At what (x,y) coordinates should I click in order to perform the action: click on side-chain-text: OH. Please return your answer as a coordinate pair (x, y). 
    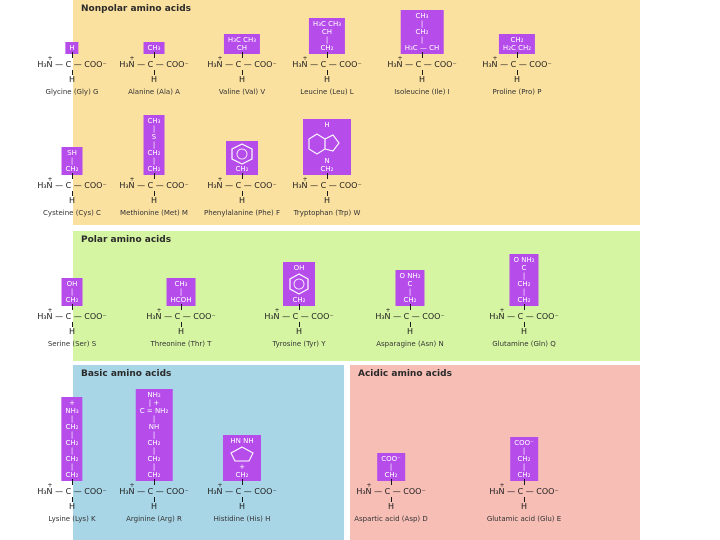
    Looking at the image, I should click on (299, 268).